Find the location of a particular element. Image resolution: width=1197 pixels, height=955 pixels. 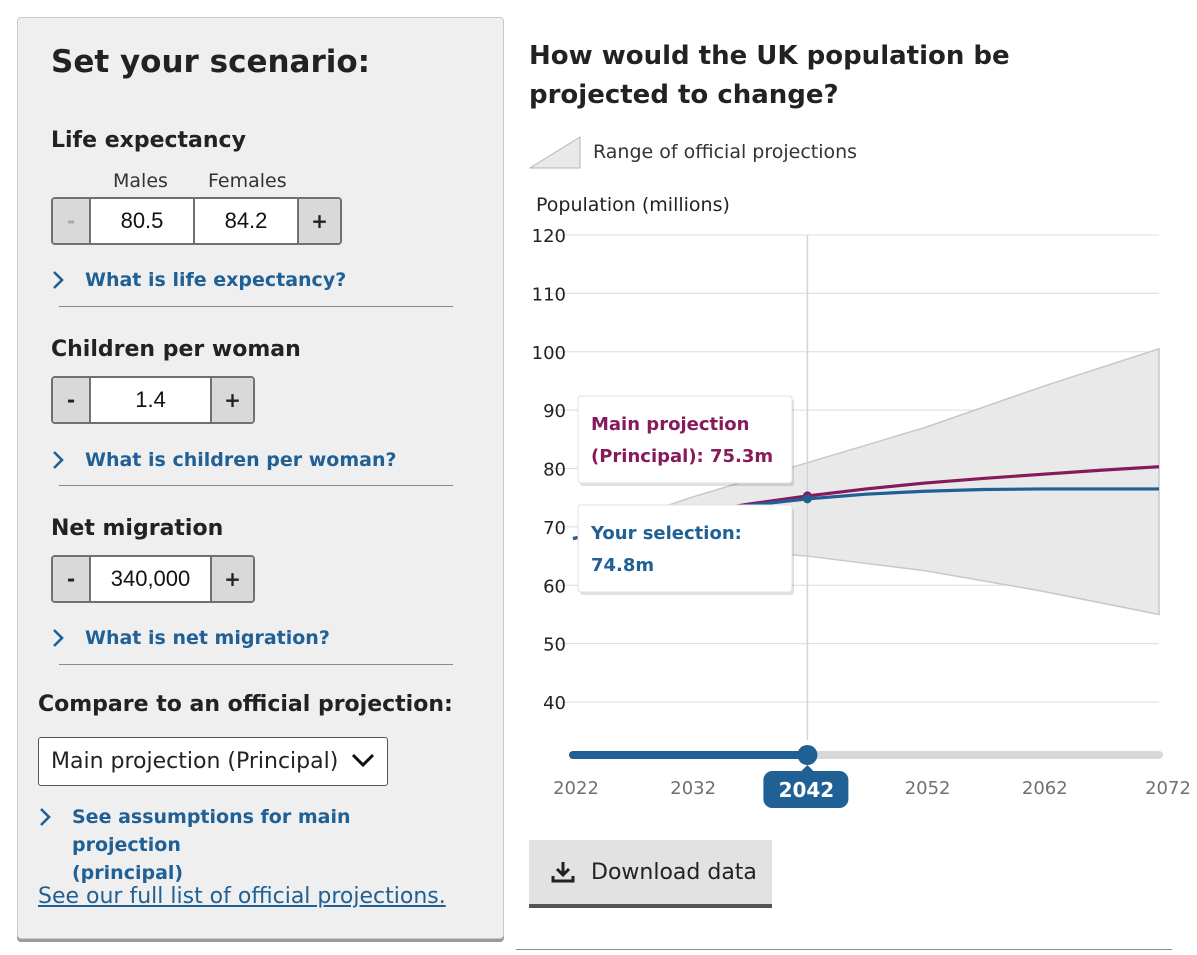

y-tick-label: 90 is located at coordinates (554, 411).